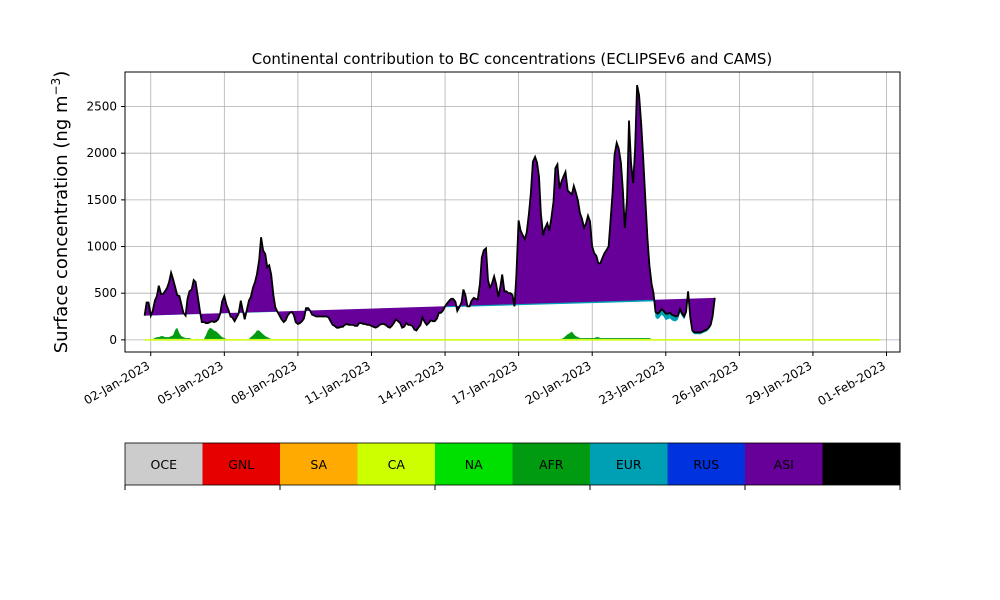 The width and height of the screenshot is (1000, 600). Describe the element at coordinates (61, 74) in the screenshot. I see `y-axis-label-suffix: )` at that location.